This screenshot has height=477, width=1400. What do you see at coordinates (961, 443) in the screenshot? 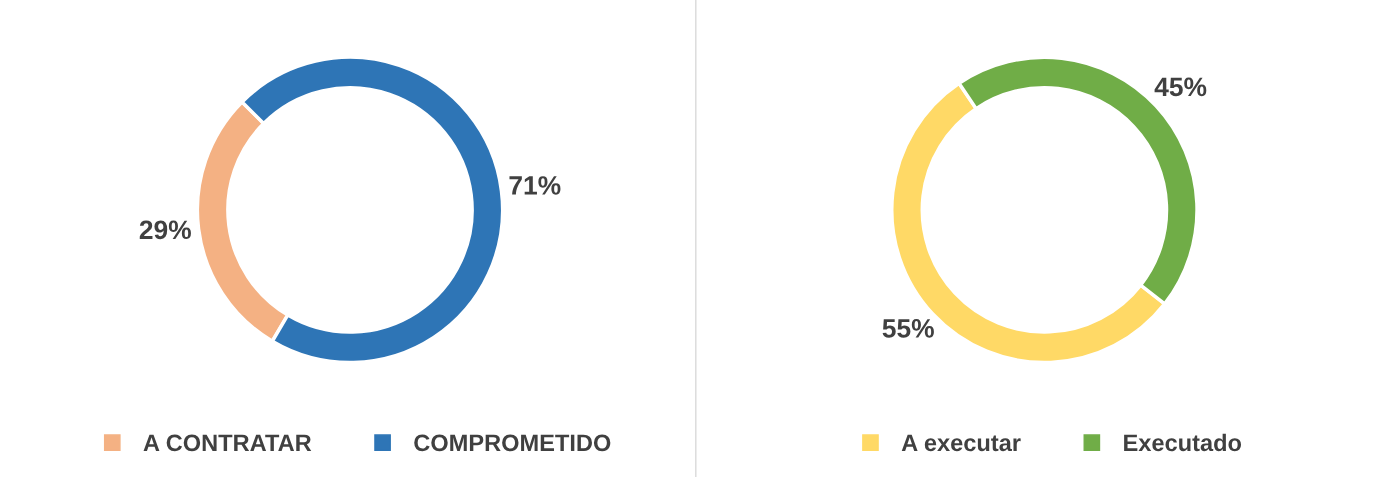
I see `legend-label: A executar` at bounding box center [961, 443].